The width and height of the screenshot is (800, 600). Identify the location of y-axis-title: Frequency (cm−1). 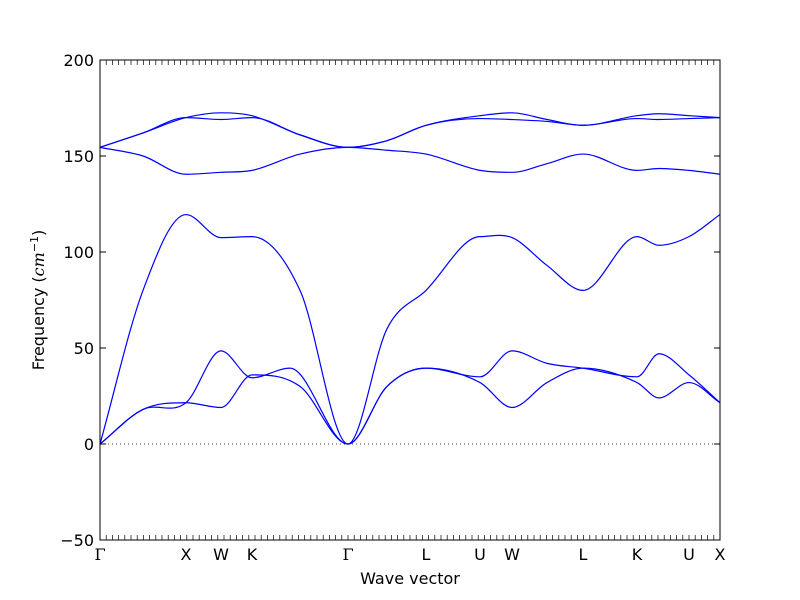
(38, 300).